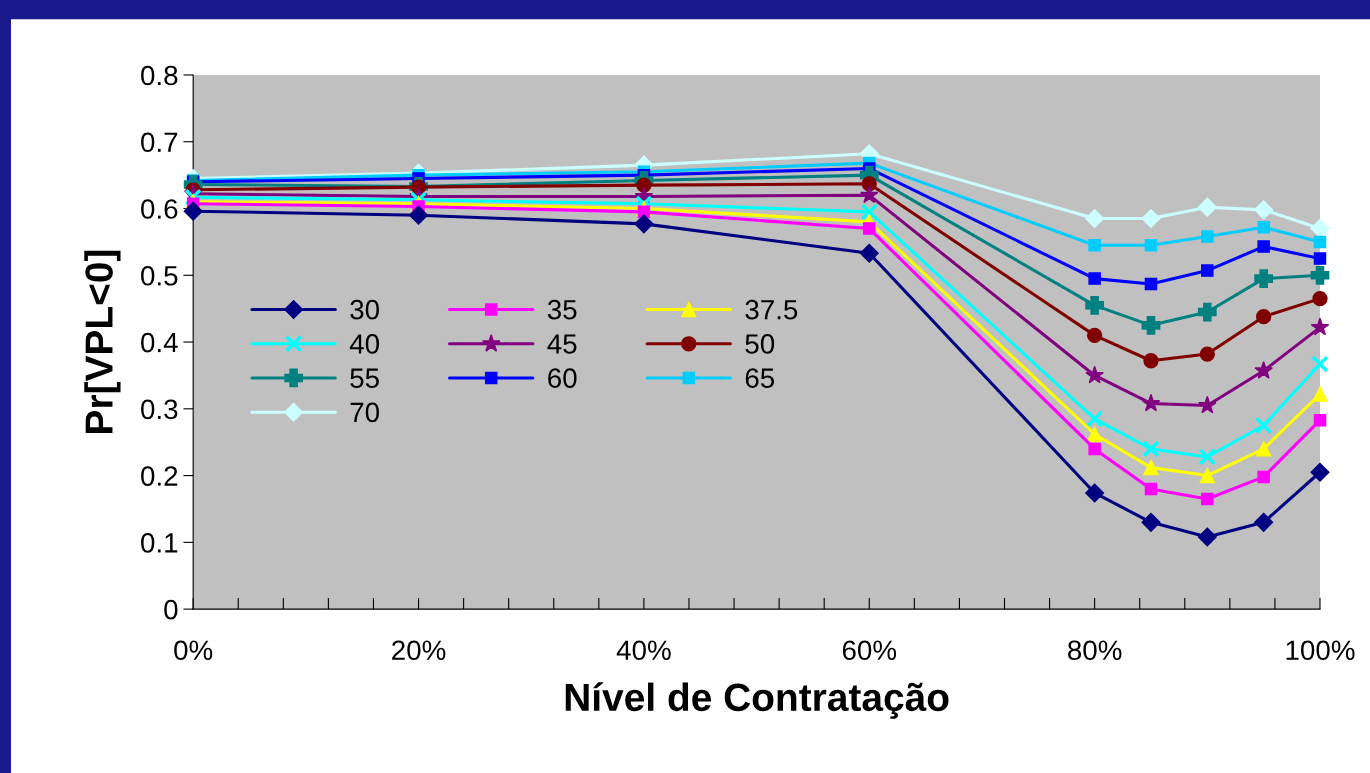 The width and height of the screenshot is (1370, 773). I want to click on x-tick-label: 80%, so click(1095, 650).